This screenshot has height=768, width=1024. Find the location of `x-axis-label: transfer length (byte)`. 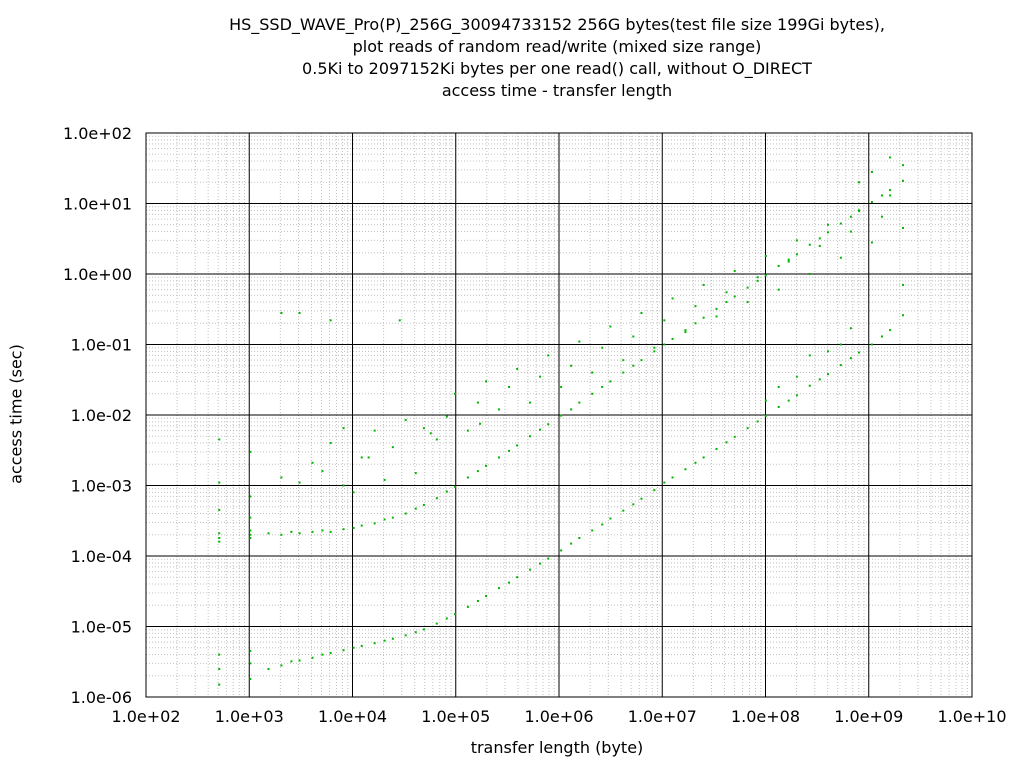

x-axis-label: transfer length (byte) is located at coordinates (557, 747).